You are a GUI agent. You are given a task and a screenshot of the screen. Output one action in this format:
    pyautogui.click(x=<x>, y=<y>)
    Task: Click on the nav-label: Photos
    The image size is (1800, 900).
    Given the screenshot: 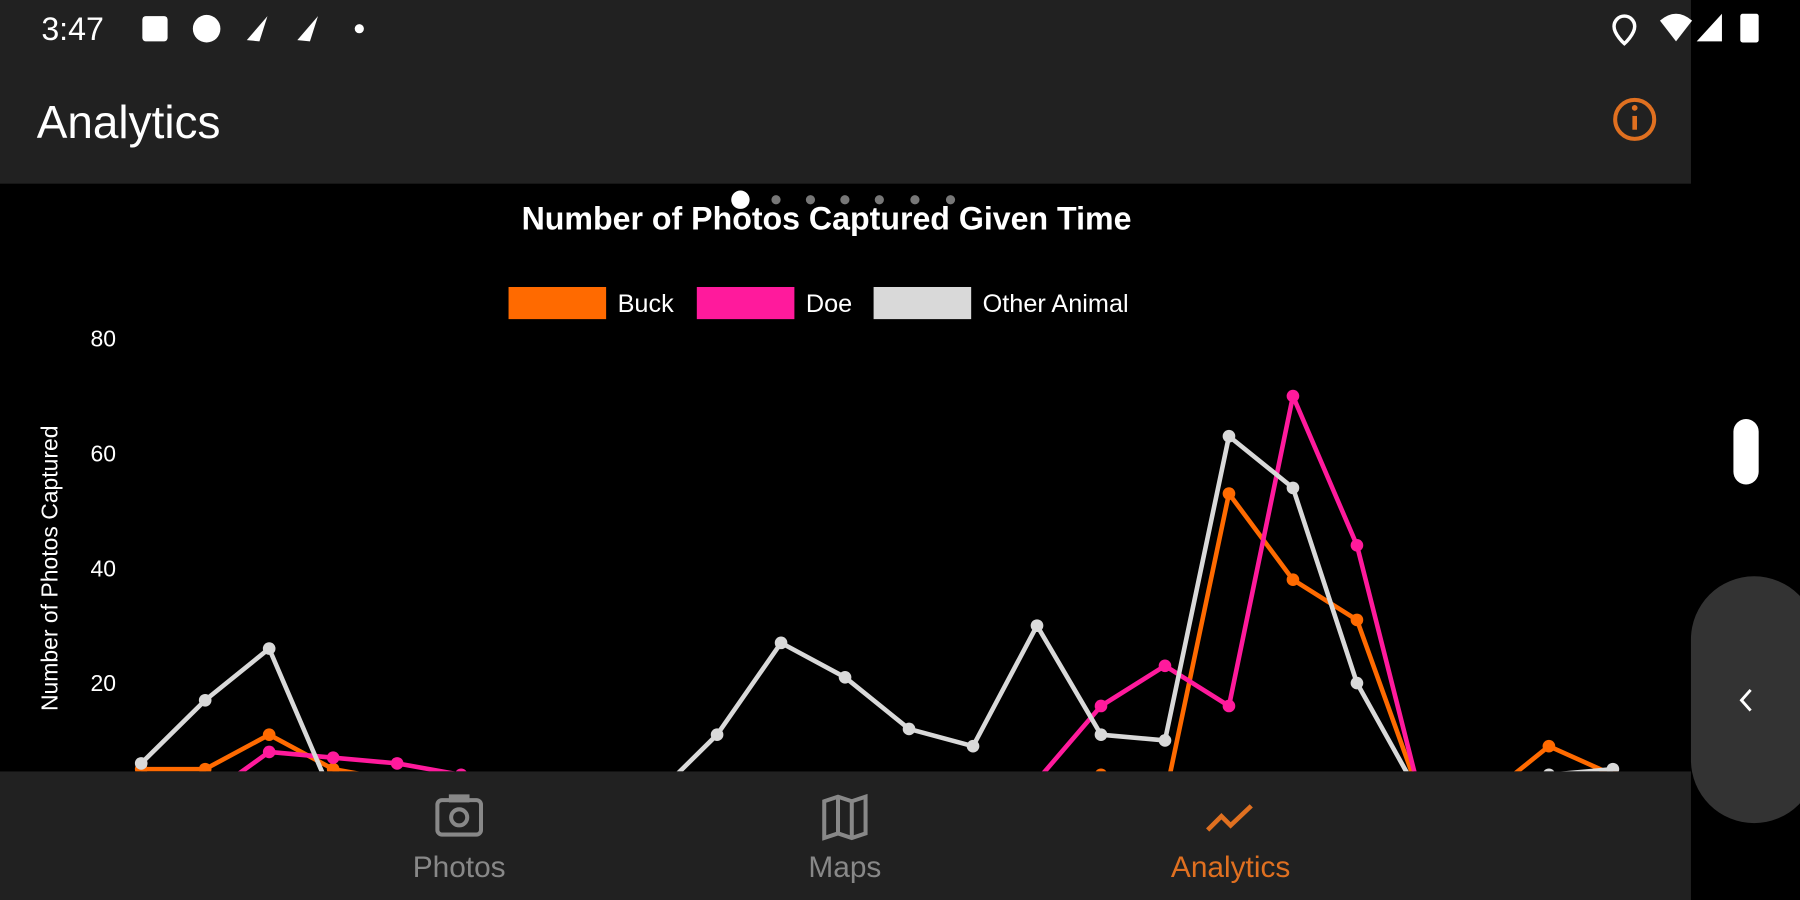 What is the action you would take?
    pyautogui.click(x=459, y=867)
    